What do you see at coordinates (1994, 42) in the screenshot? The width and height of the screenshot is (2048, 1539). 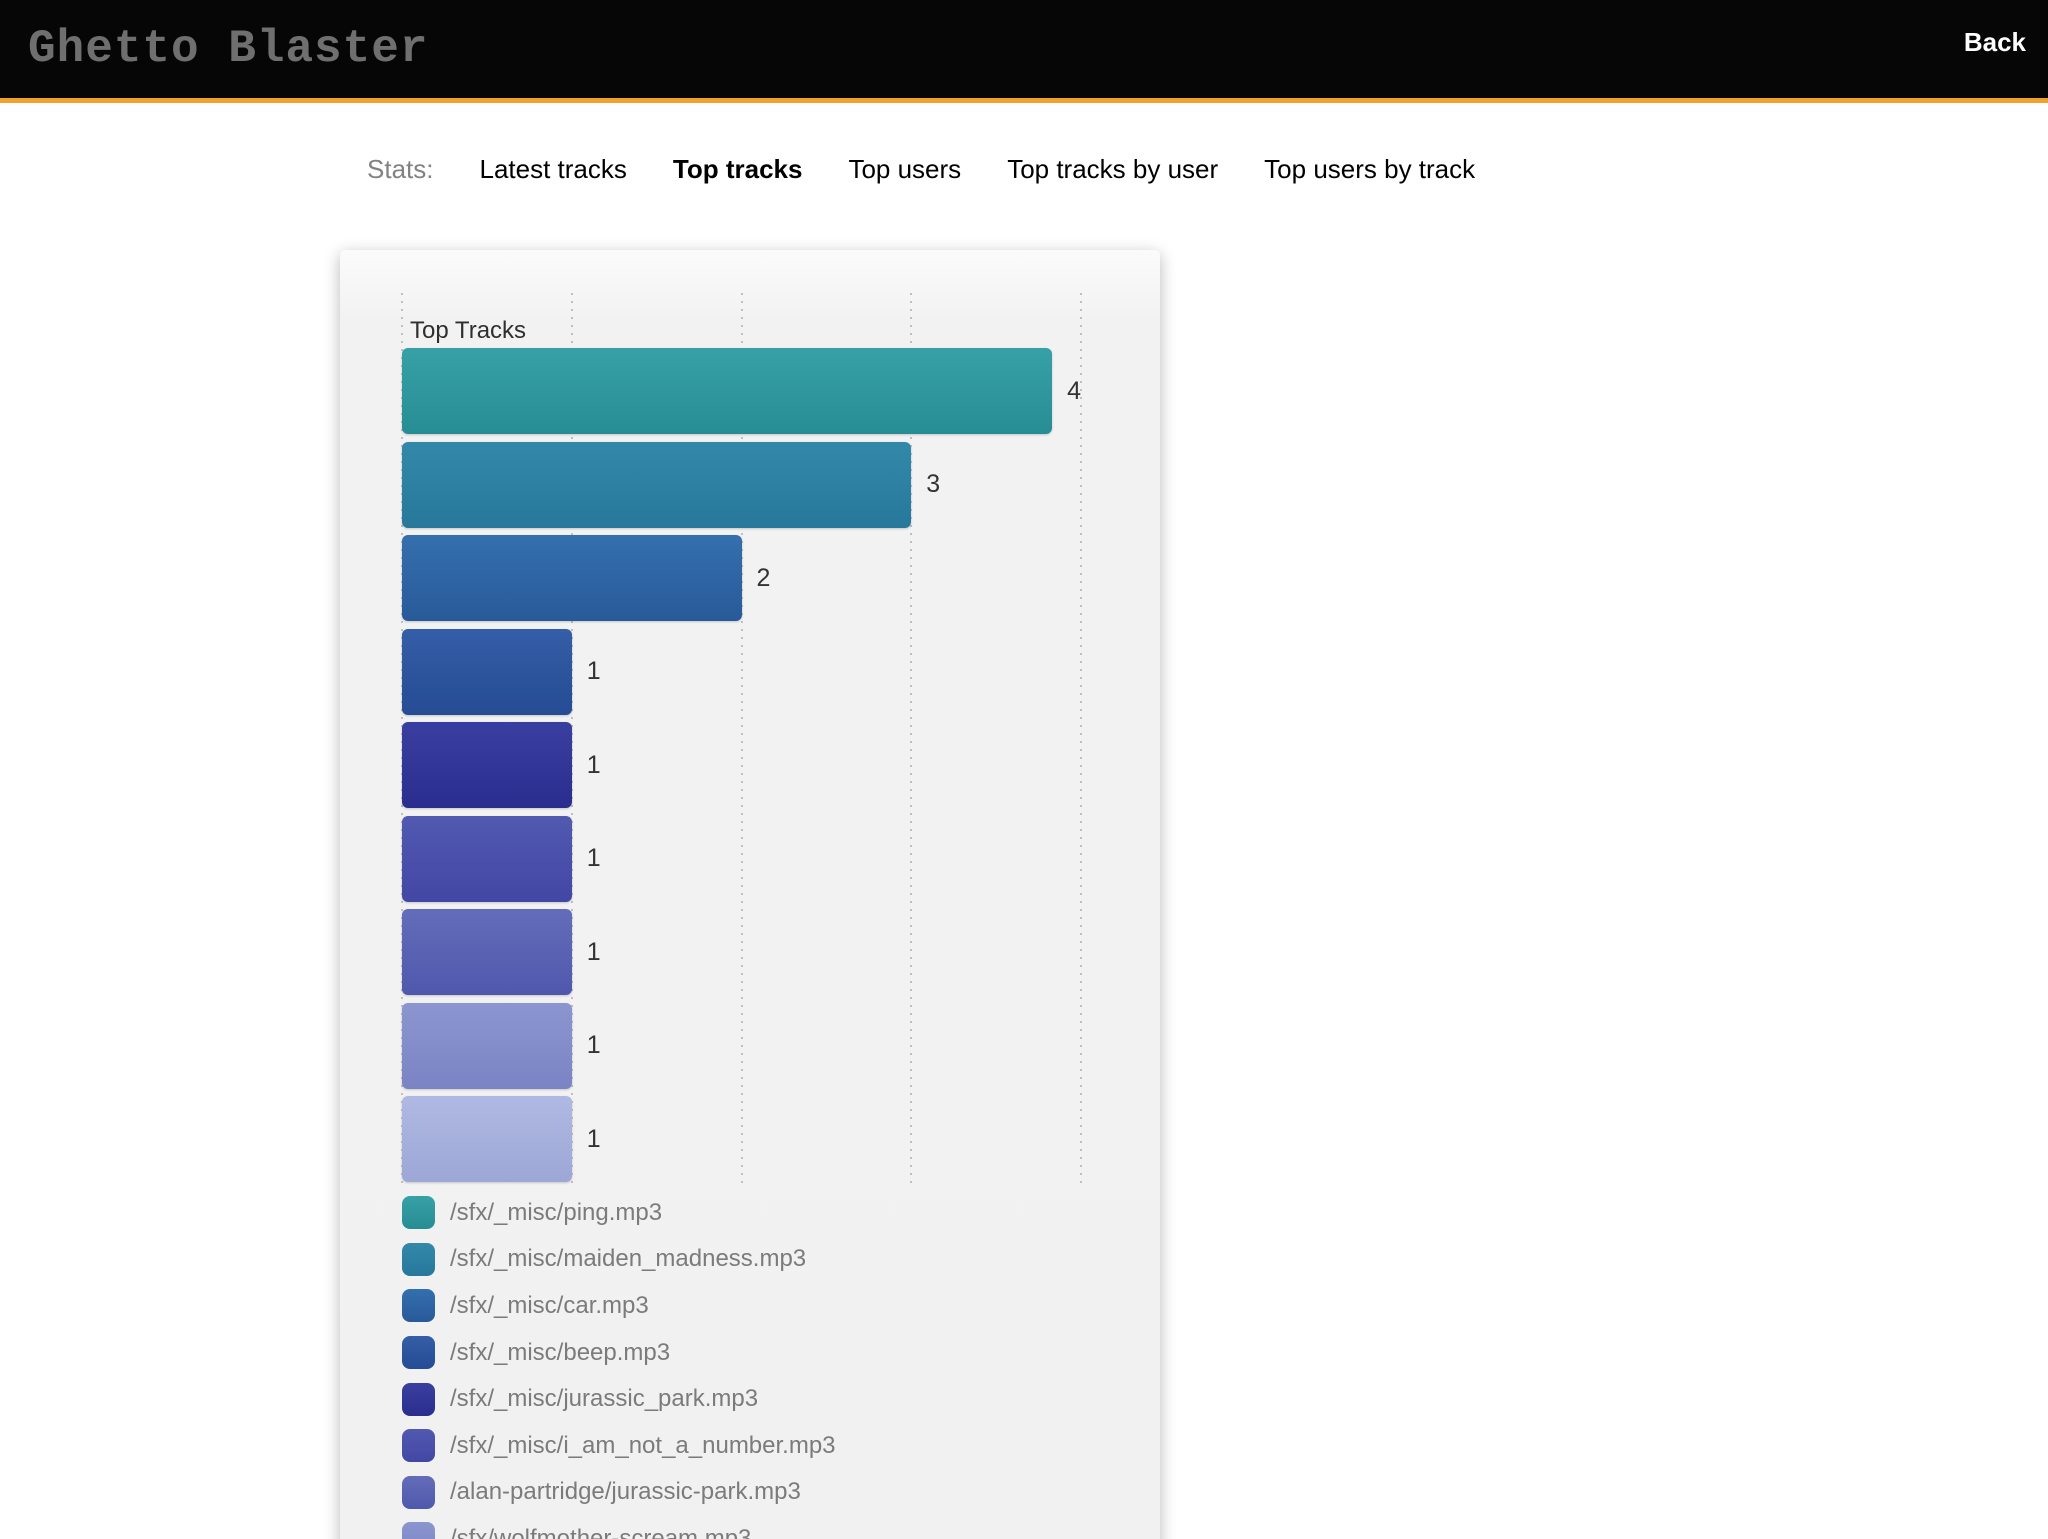 I see `back-link: Back` at bounding box center [1994, 42].